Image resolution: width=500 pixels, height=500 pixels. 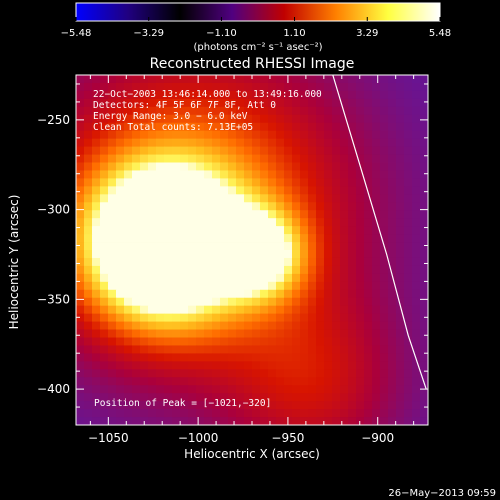 I want to click on annotation-peak-position: Position of Peak = [−1021,−320], so click(x=182, y=403).